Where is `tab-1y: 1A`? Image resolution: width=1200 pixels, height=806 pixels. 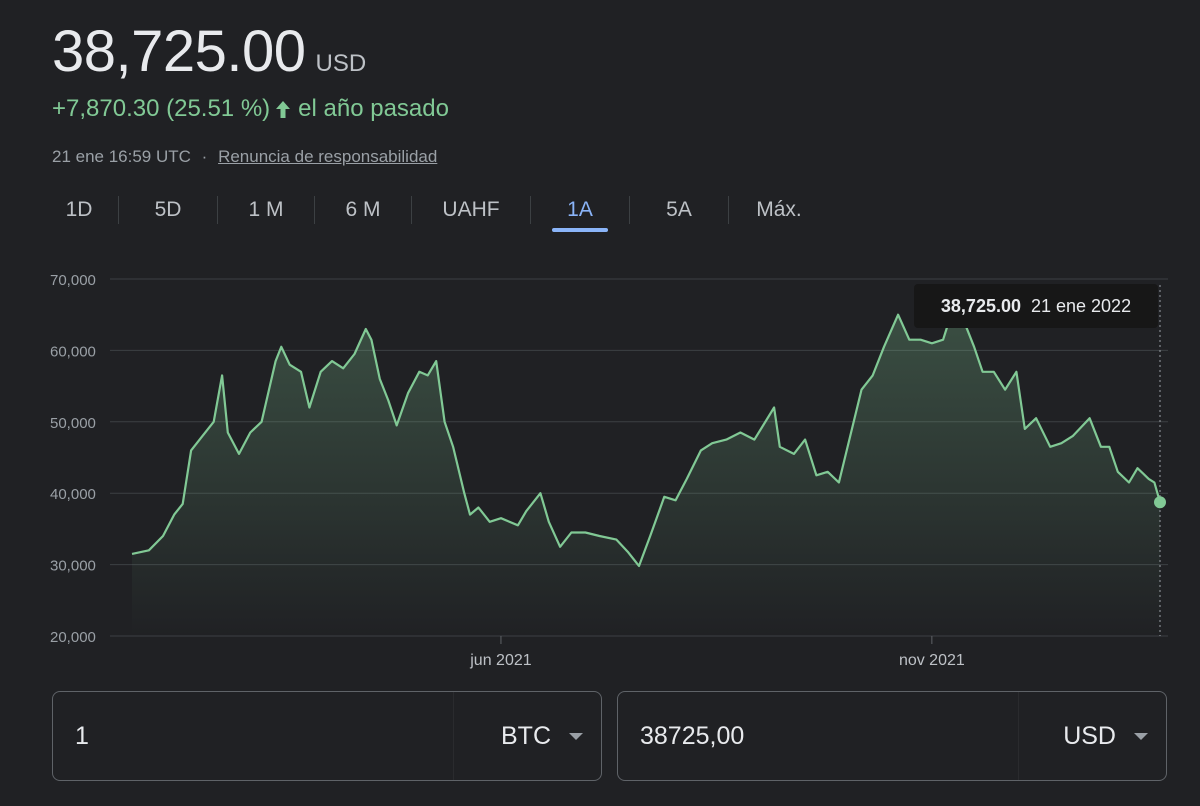
tab-1y: 1A is located at coordinates (580, 210).